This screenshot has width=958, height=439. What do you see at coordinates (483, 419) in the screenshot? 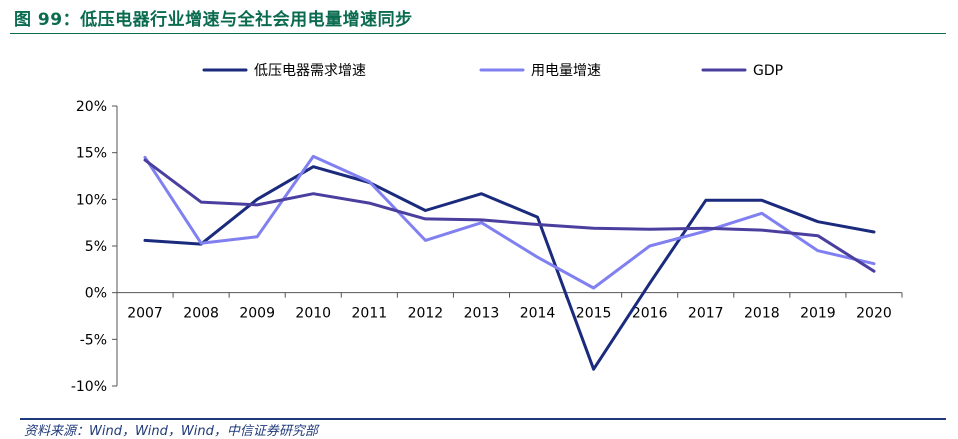
I see `source-divider` at bounding box center [483, 419].